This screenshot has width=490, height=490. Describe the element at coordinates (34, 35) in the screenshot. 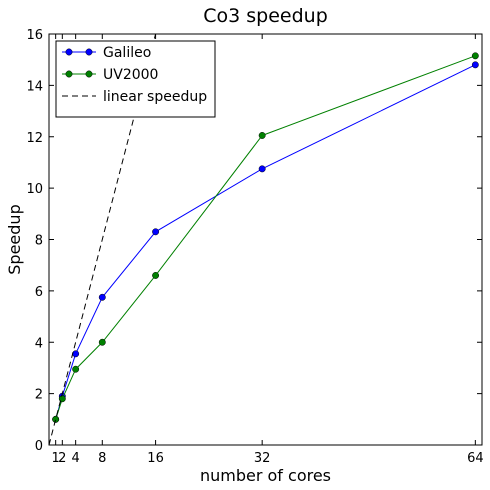

I see `y-tick-label: 16` at that location.